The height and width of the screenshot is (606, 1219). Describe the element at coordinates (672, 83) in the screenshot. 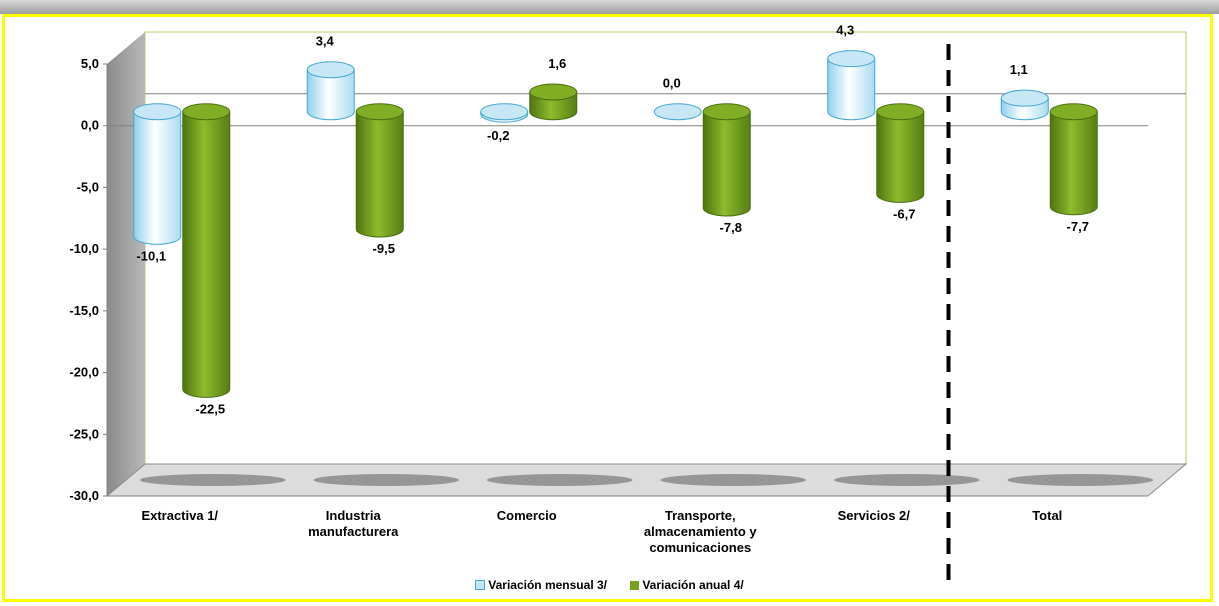

I see `data-label: 0,0` at that location.